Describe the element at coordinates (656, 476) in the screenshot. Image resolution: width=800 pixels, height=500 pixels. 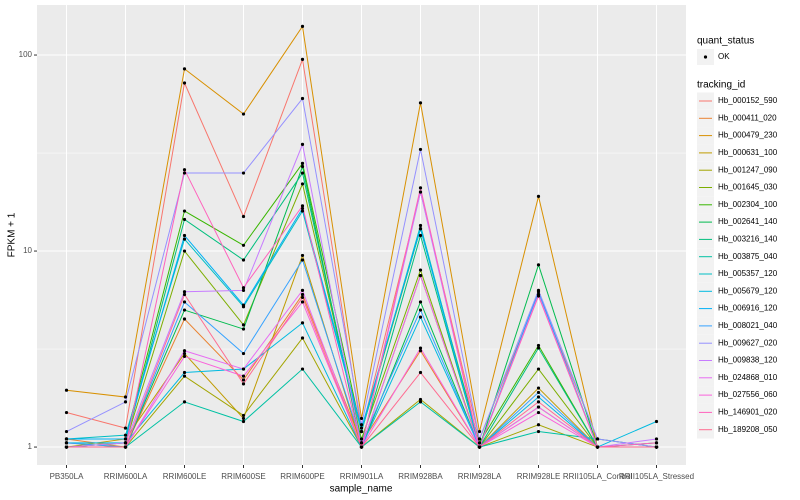
I see `x-tick-label: RRII105LA_Stressed` at that location.